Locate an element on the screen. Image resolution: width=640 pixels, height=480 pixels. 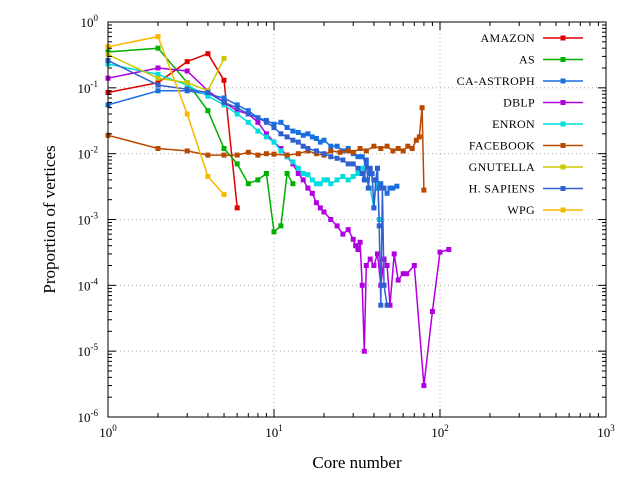
y-axis-label: Proportion of vertices is located at coordinates (49, 219).